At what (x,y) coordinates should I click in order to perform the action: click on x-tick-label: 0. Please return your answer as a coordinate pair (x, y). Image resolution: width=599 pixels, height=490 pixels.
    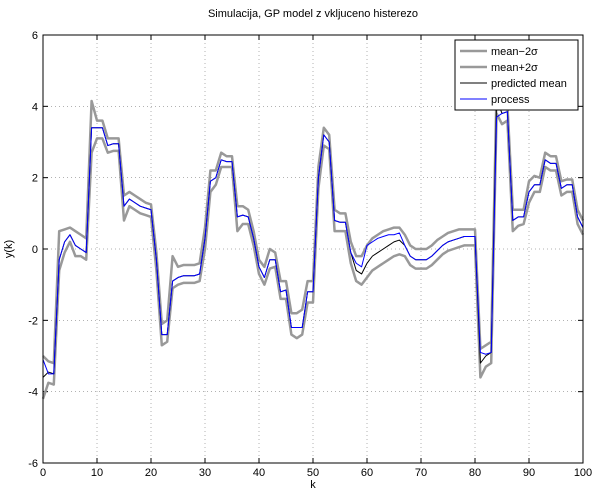
    Looking at the image, I should click on (43, 473).